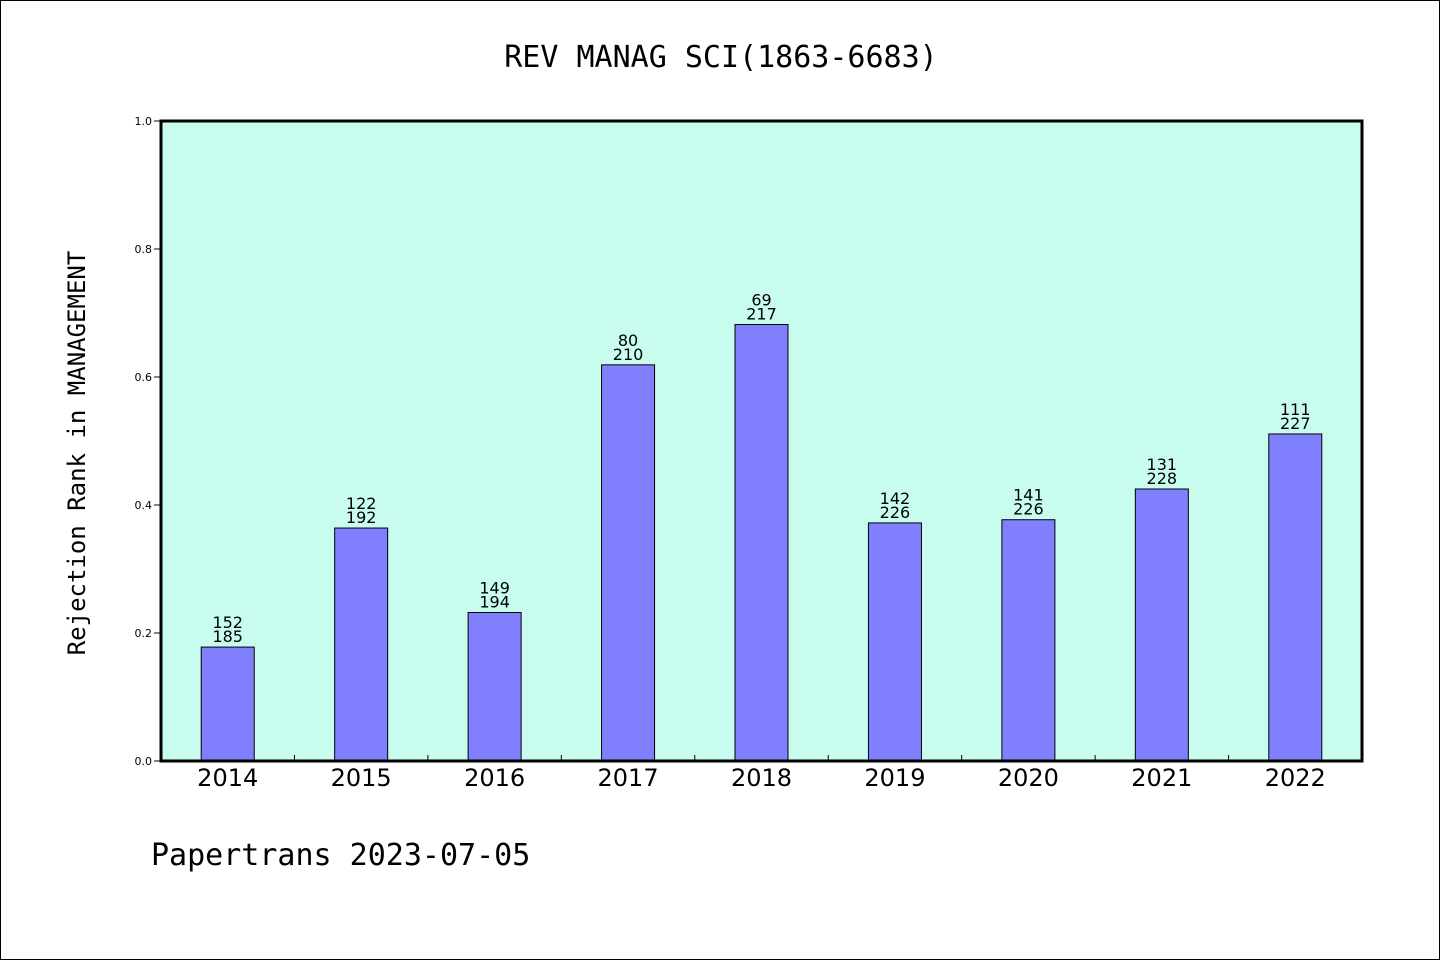 This screenshot has height=961, width=1440. I want to click on x-tick-label: 2017, so click(628, 778).